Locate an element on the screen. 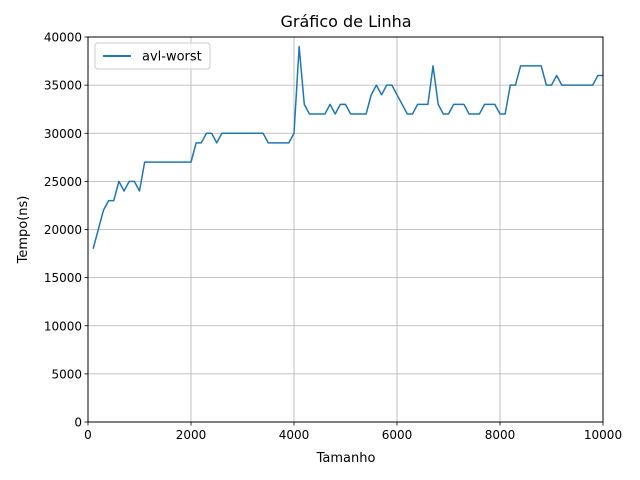 The image size is (640, 480). y-tick-label: 10000 is located at coordinates (63, 326).